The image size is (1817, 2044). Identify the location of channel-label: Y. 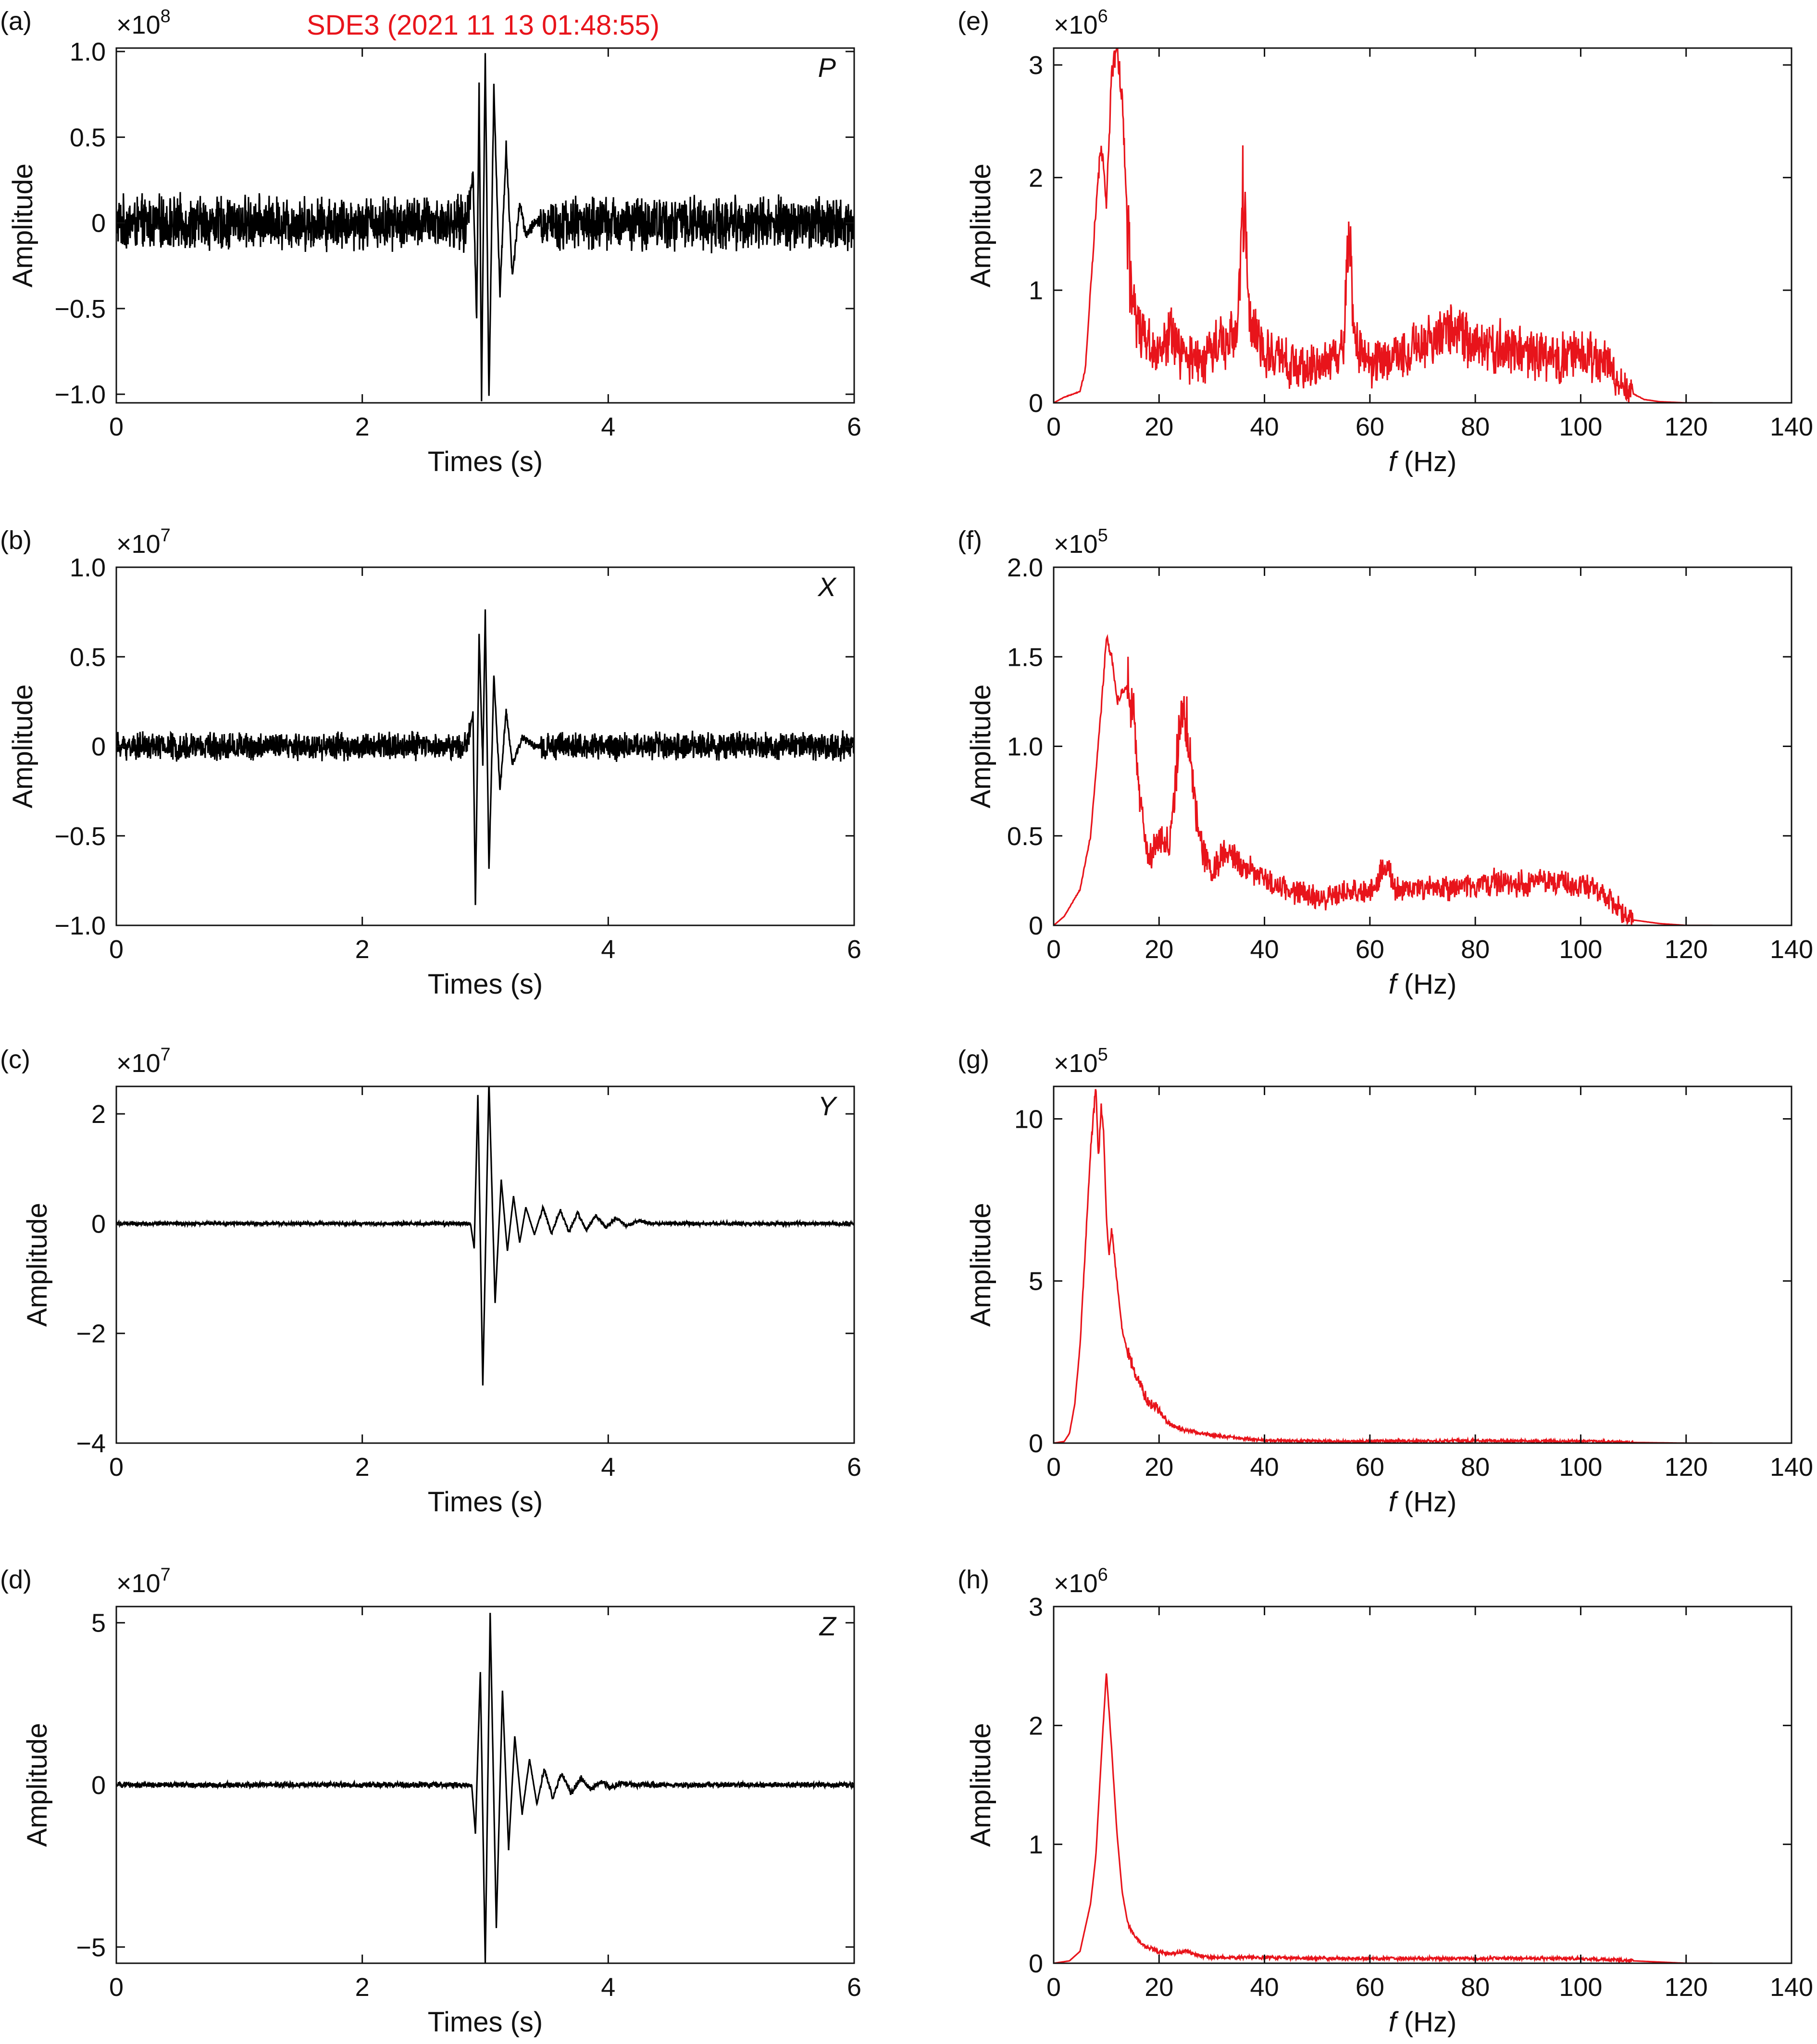
(828, 1106).